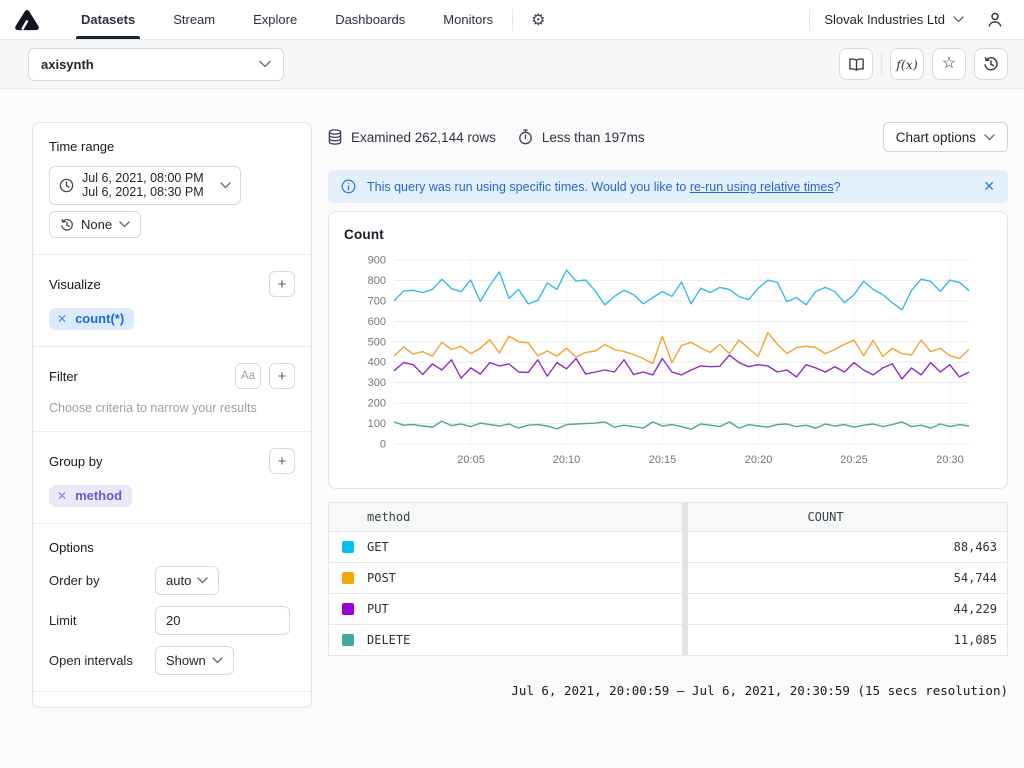  I want to click on docs-button, so click(856, 64).